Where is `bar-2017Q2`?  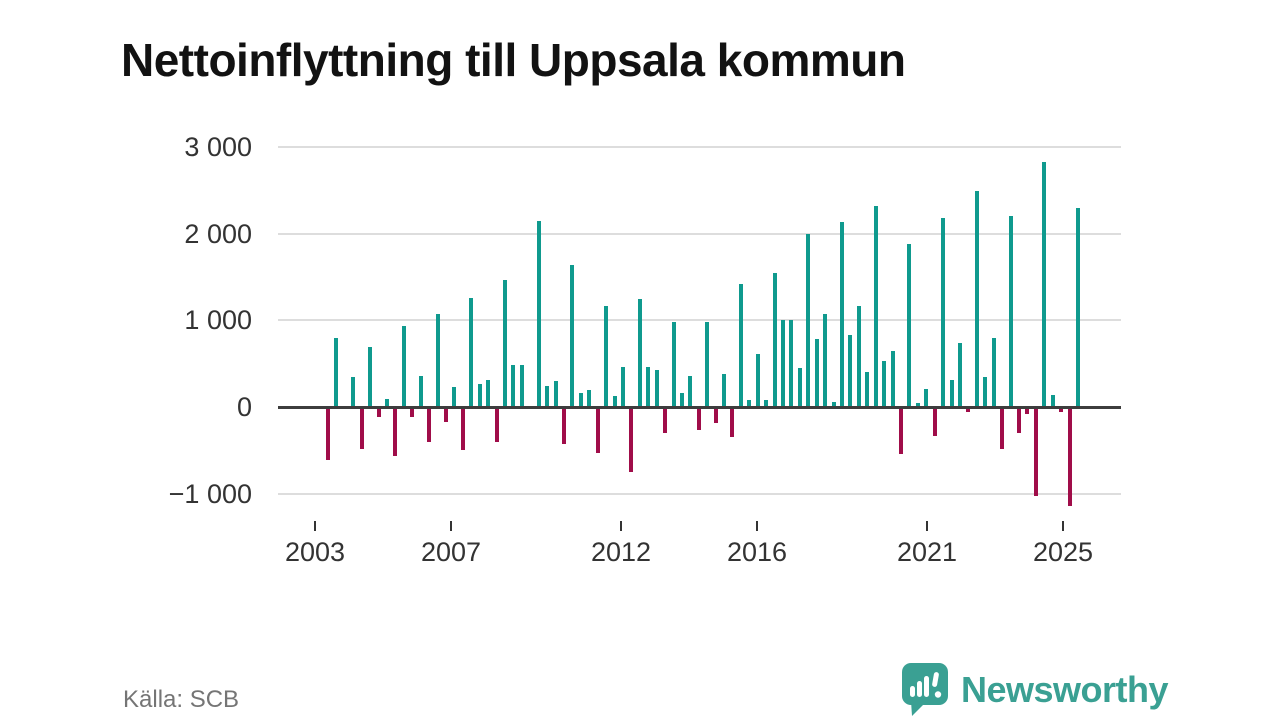 bar-2017Q2 is located at coordinates (799, 387).